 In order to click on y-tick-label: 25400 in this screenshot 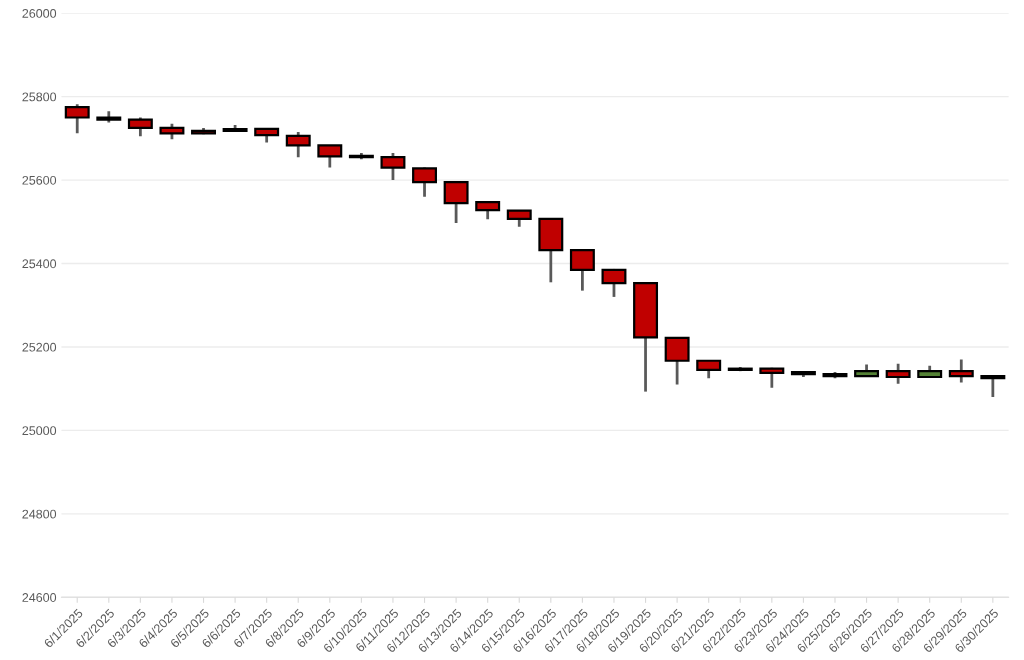, I will do `click(39, 264)`.